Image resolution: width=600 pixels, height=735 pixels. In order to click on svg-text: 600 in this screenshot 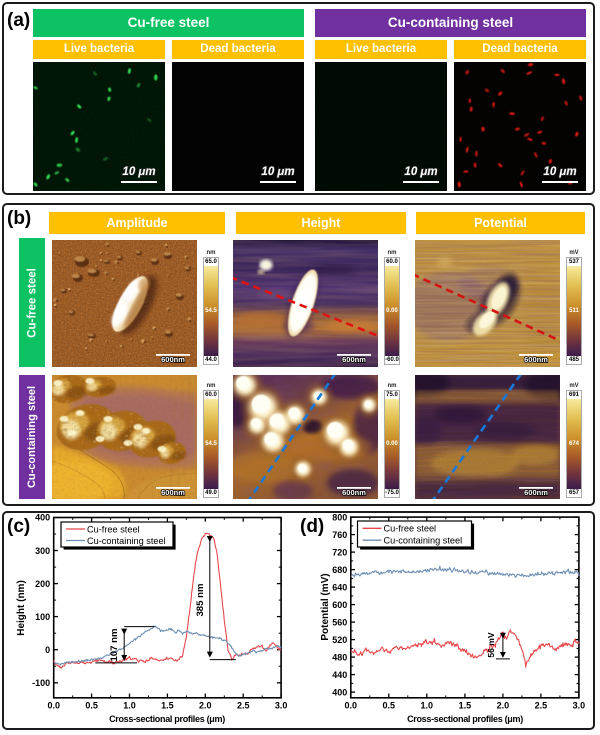, I will do `click(339, 605)`.